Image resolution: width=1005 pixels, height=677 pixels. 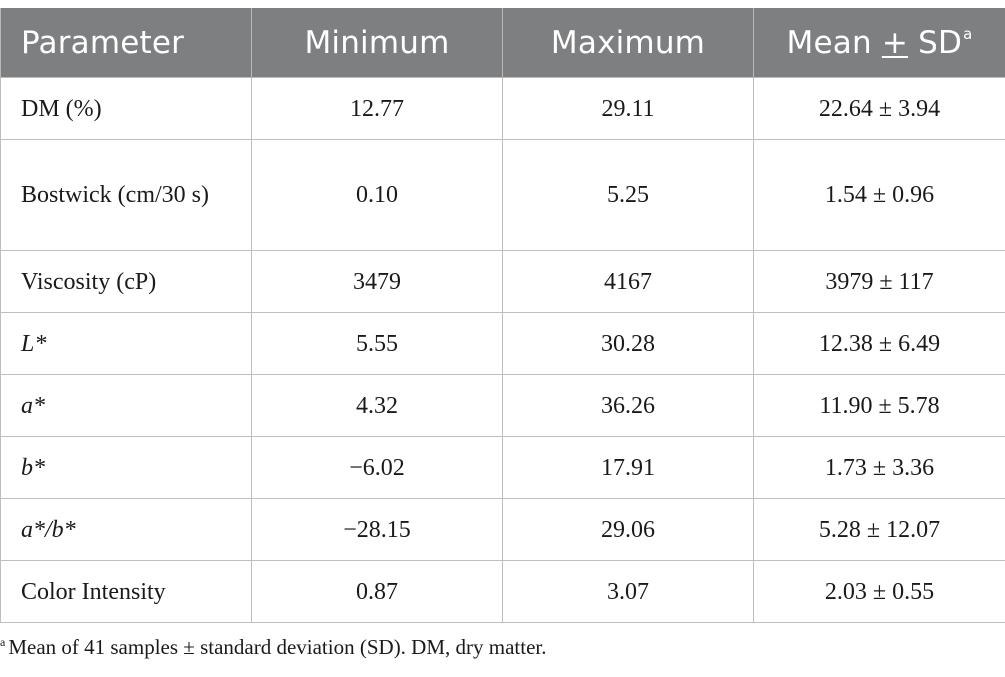 I want to click on header-mean-suffix: SD, so click(x=935, y=42).